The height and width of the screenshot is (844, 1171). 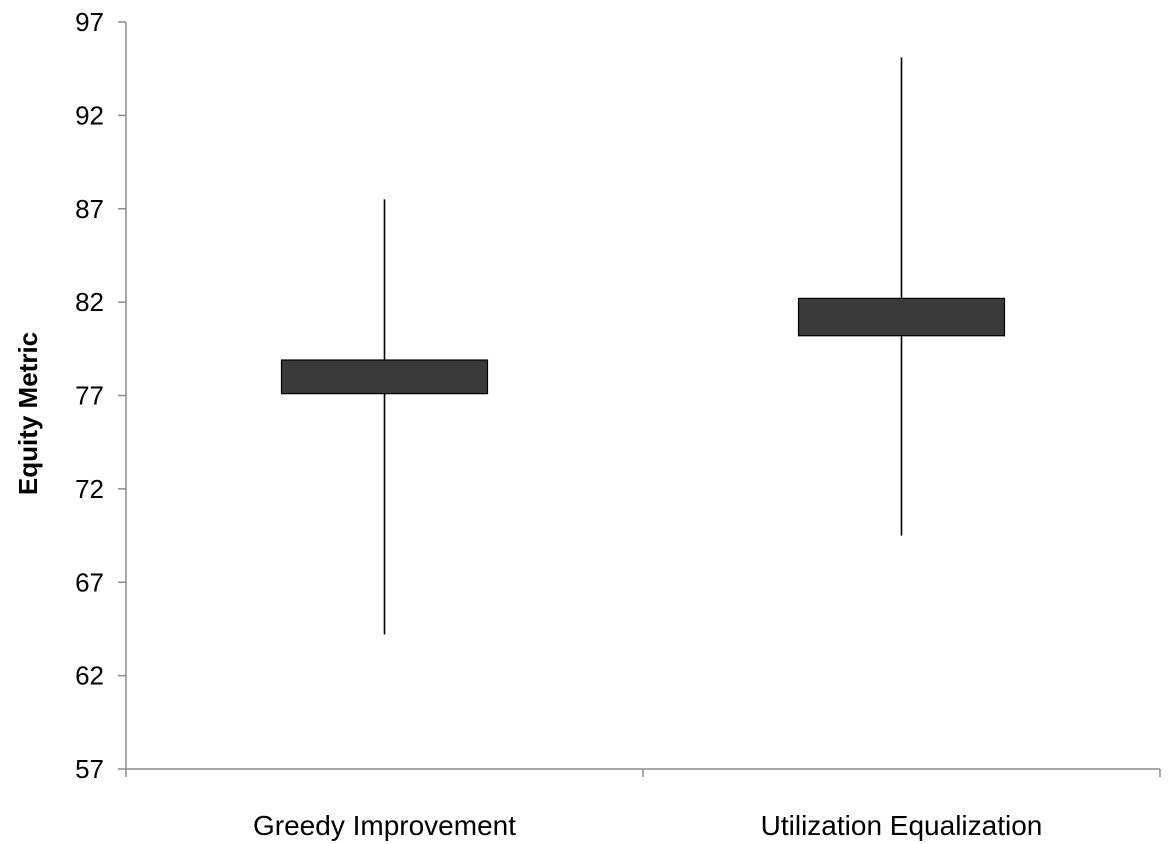 What do you see at coordinates (89, 302) in the screenshot?
I see `y-tick-label: 82` at bounding box center [89, 302].